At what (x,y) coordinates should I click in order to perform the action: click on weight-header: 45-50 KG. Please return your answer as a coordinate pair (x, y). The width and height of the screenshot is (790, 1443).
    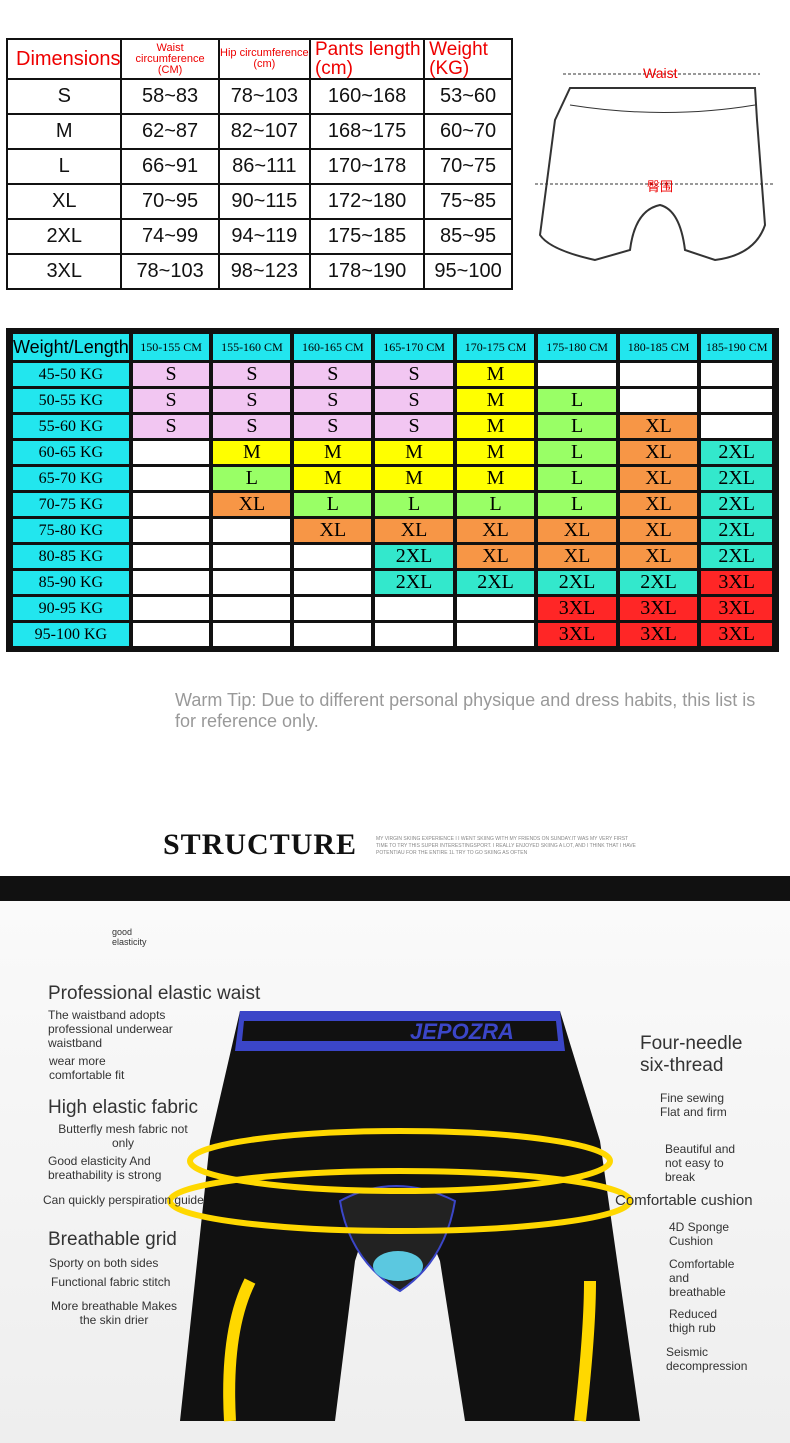
    Looking at the image, I should click on (71, 374).